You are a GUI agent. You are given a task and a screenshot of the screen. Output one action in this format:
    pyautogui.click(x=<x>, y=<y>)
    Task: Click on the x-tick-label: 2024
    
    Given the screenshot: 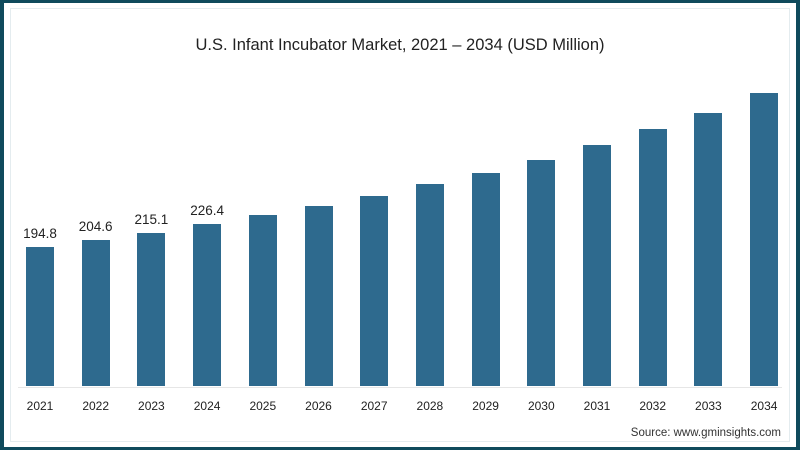 What is the action you would take?
    pyautogui.click(x=207, y=406)
    